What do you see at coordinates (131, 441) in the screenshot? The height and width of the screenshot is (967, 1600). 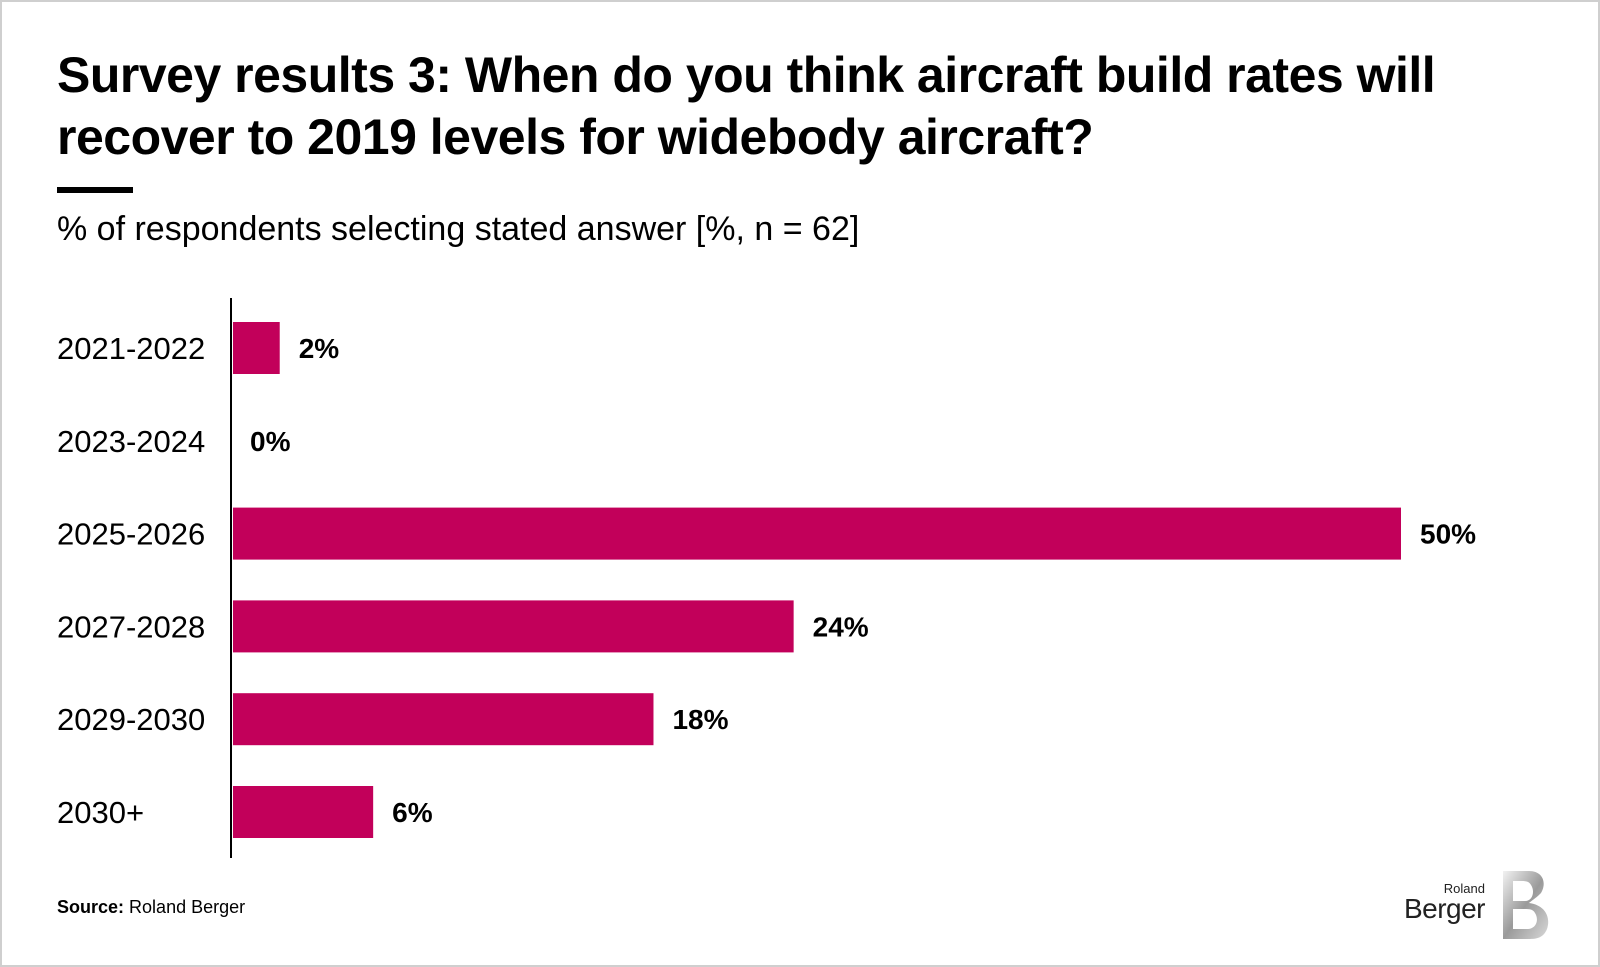 I see `category-label: 2023-2024` at bounding box center [131, 441].